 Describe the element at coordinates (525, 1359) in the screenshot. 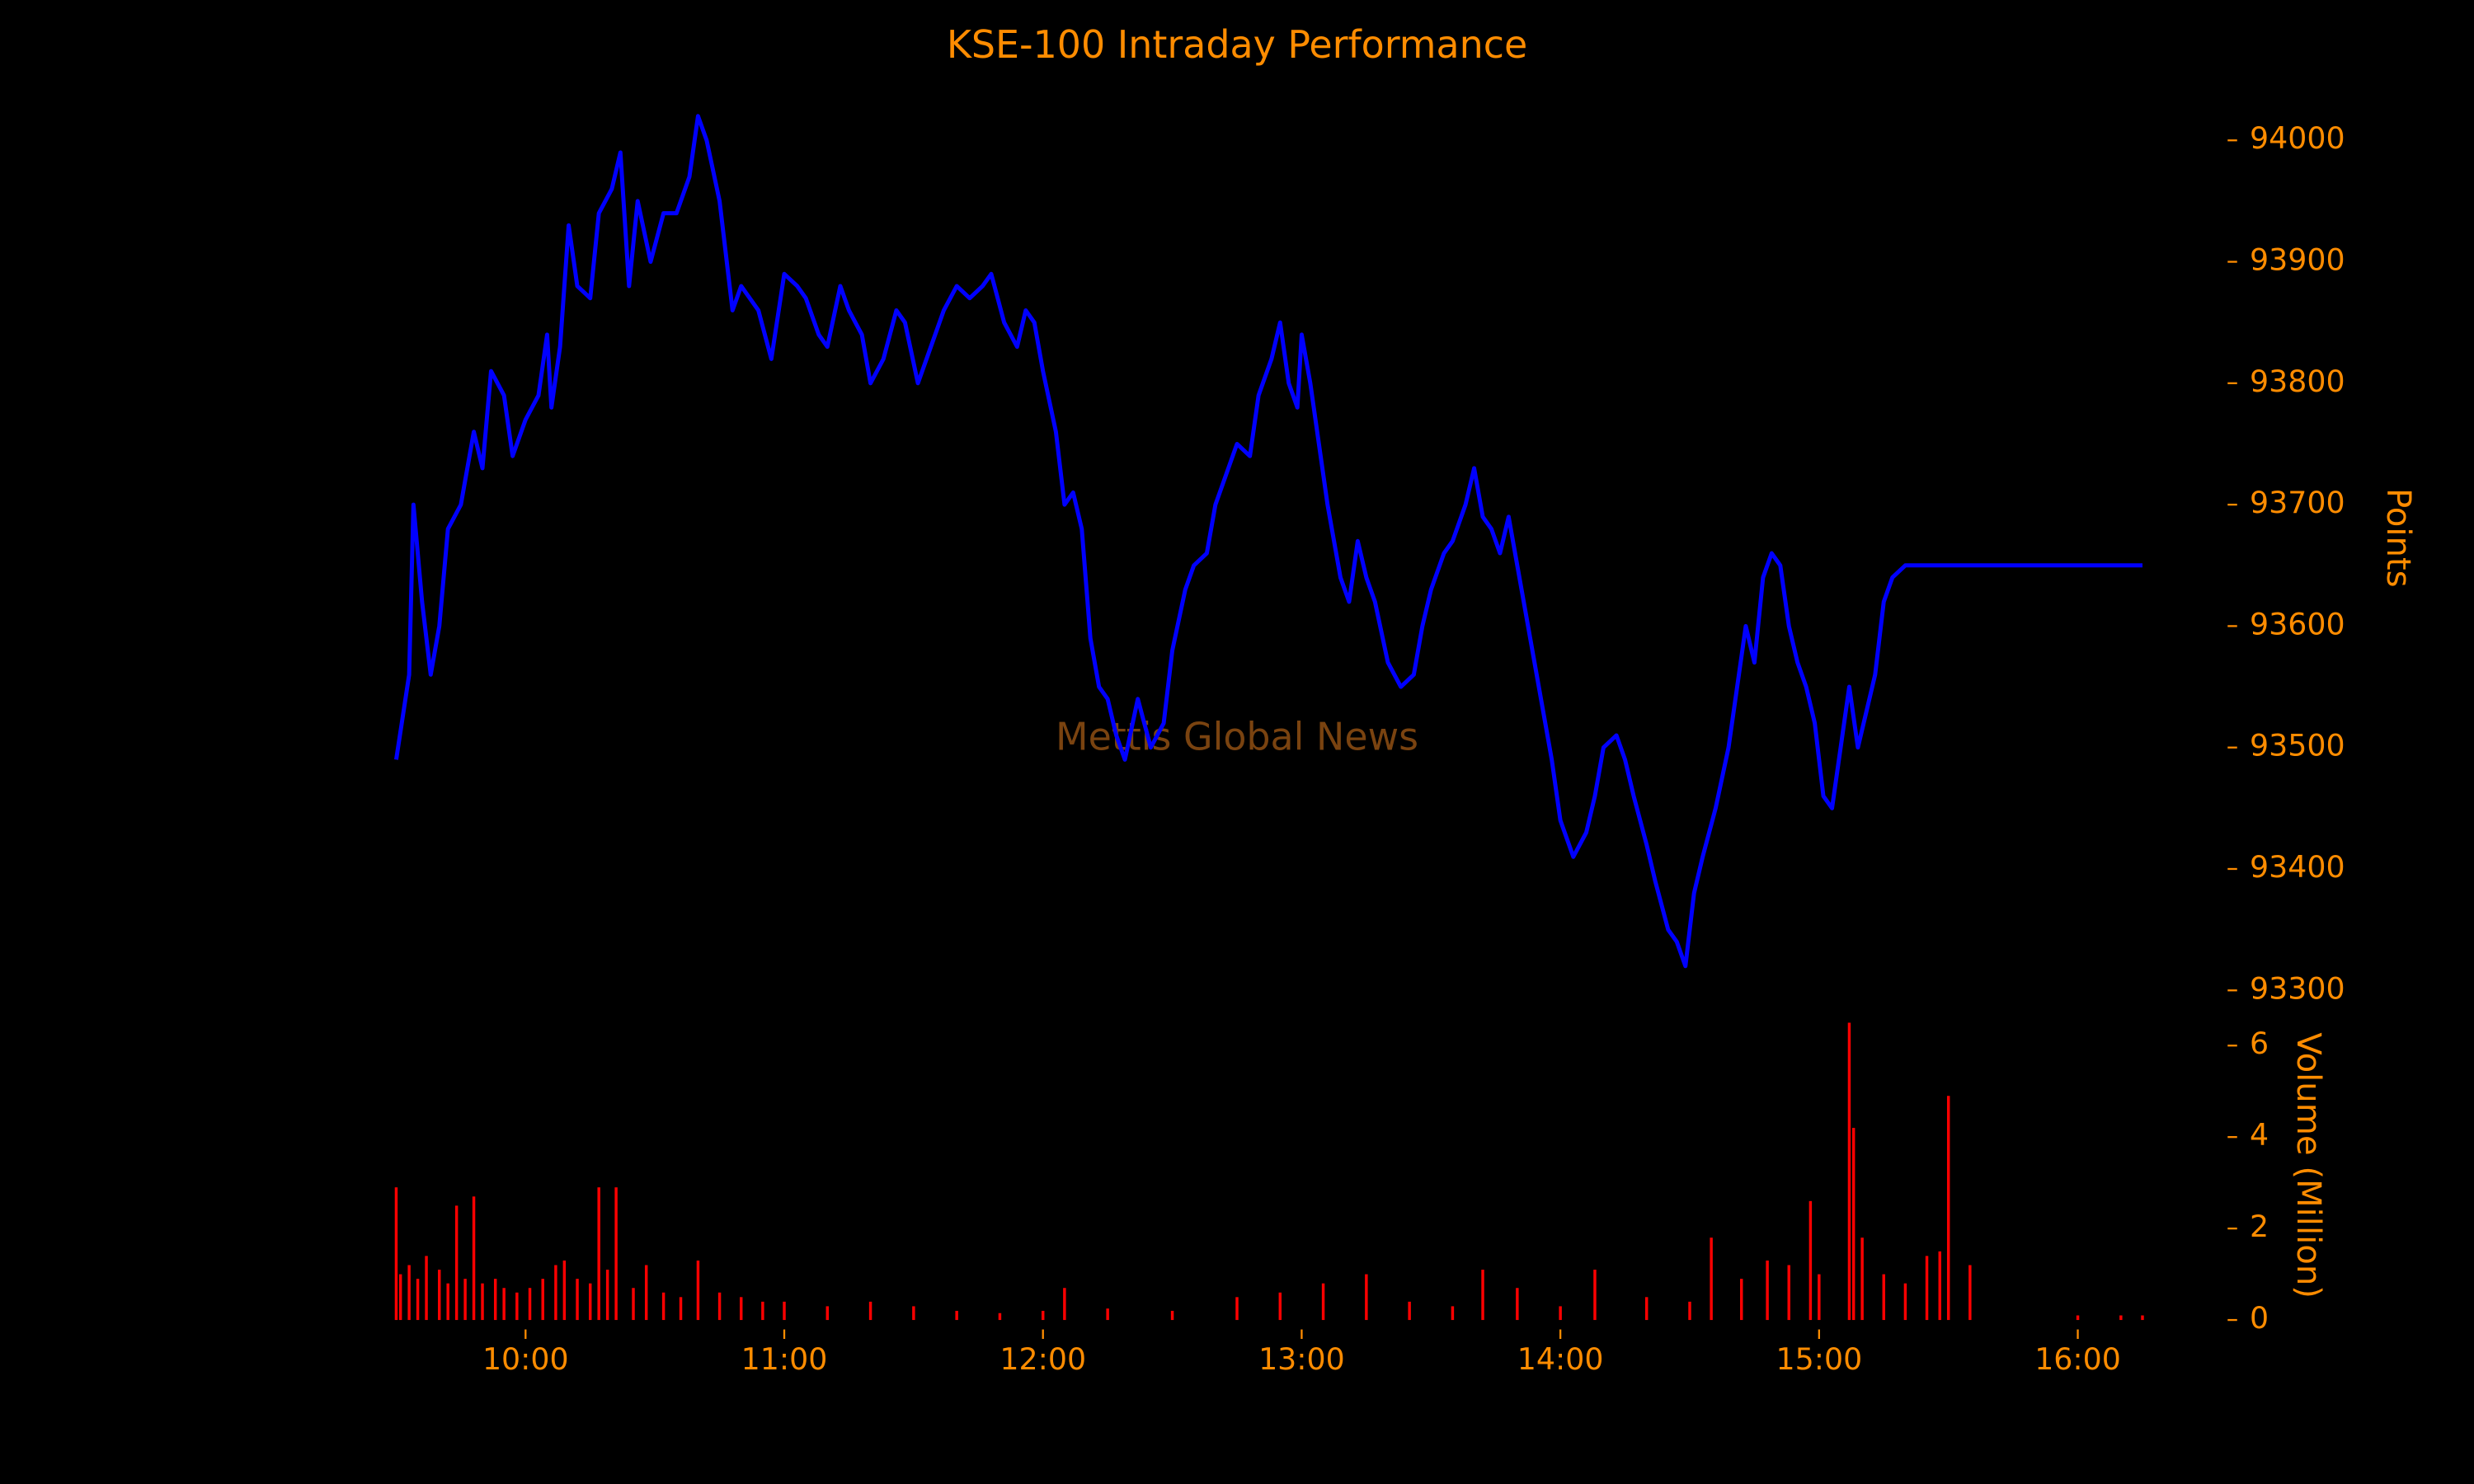

I see `x-tick-label: 10:00` at that location.